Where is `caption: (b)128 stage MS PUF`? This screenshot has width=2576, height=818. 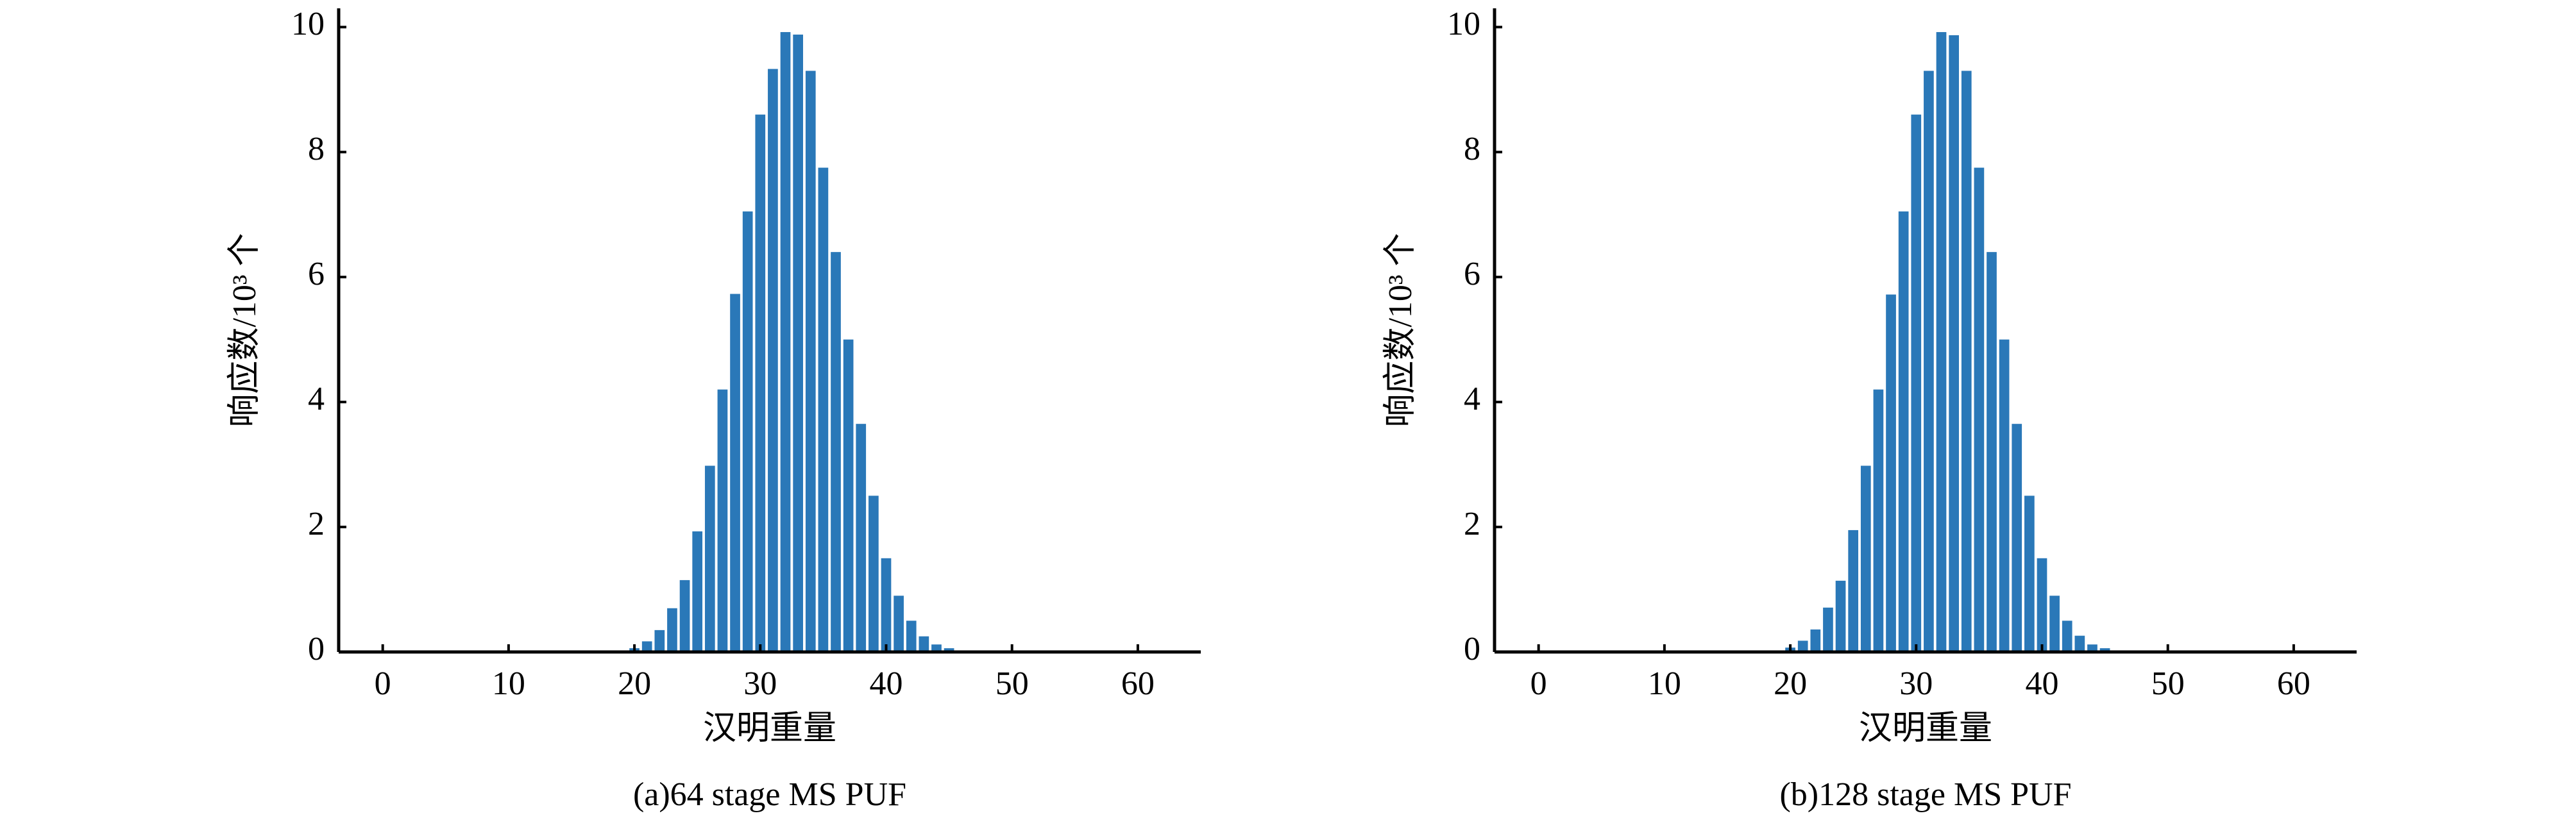 caption: (b)128 stage MS PUF is located at coordinates (1925, 794).